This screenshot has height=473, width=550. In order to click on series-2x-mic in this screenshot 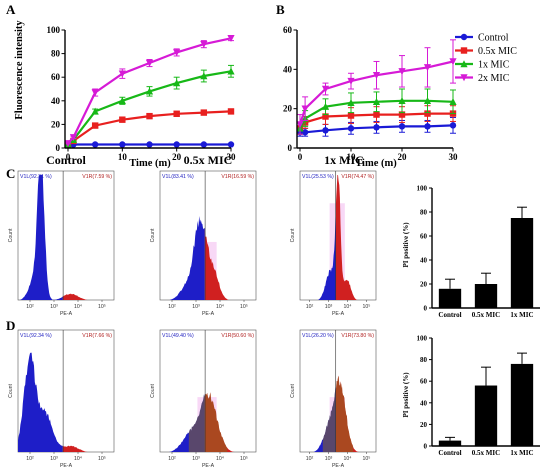, I will do `click(376, 87)`.